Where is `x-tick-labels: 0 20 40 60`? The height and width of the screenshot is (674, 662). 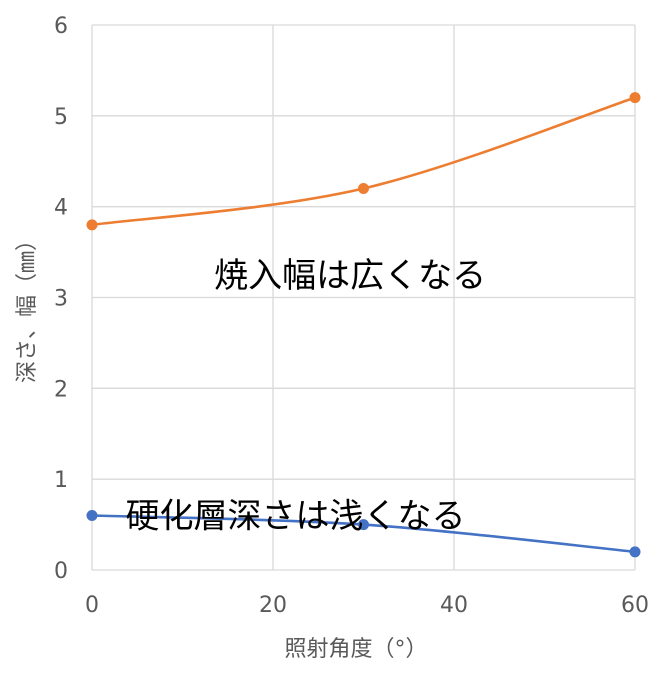 x-tick-labels: 0 20 40 60 is located at coordinates (367, 605).